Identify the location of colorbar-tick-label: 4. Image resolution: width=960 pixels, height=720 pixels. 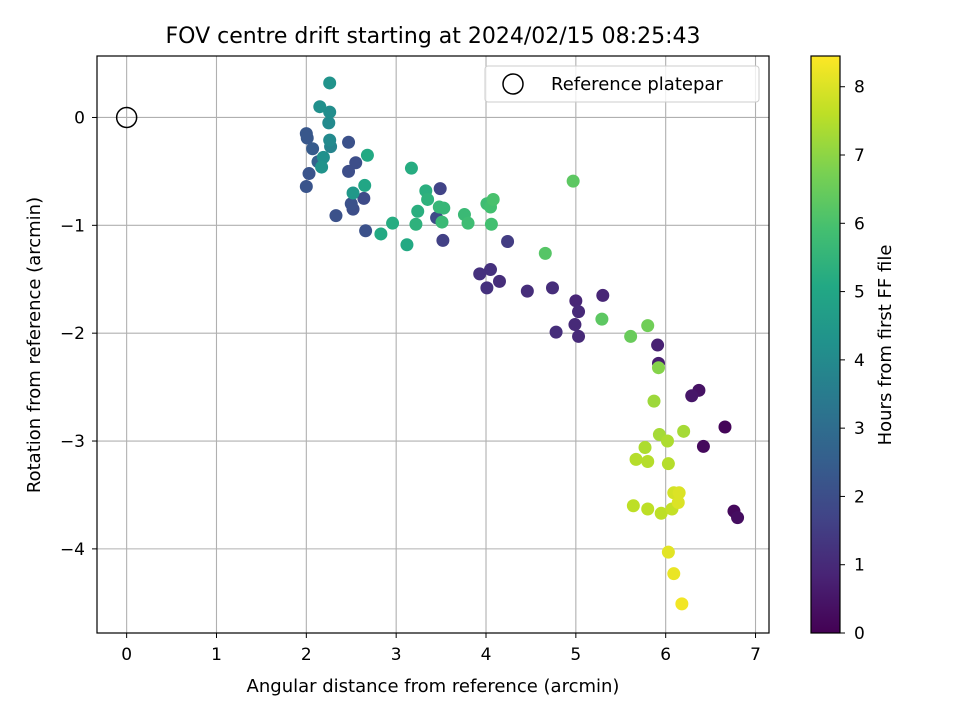
(859, 361).